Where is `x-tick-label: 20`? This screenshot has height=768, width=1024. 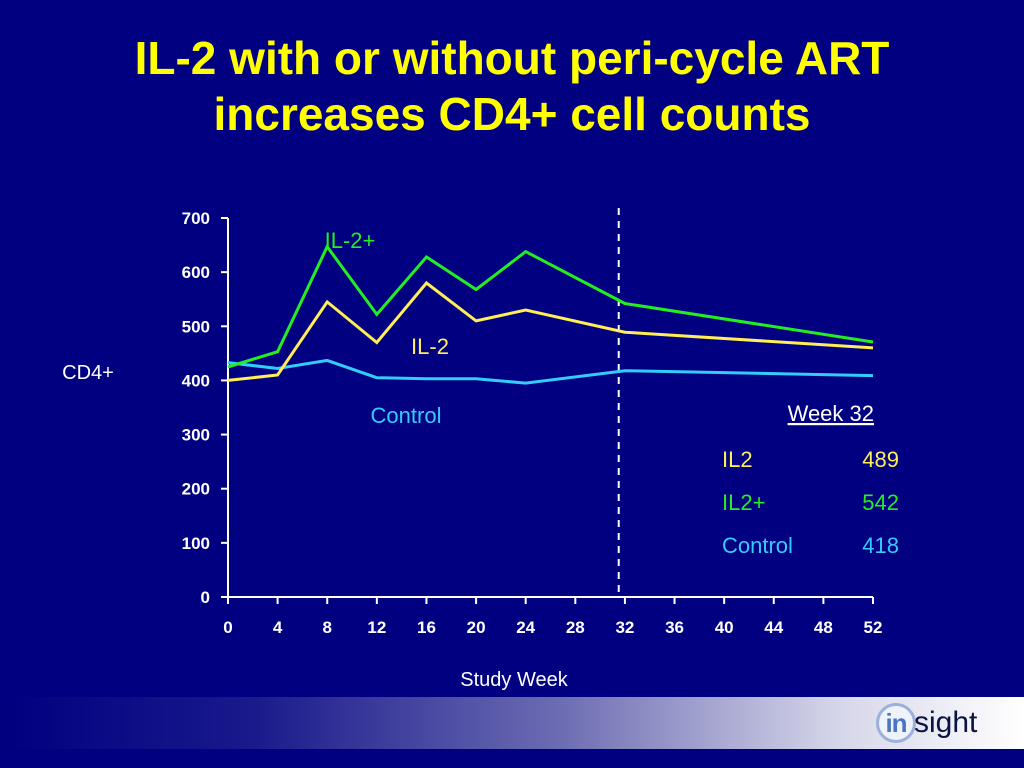 x-tick-label: 20 is located at coordinates (476, 627).